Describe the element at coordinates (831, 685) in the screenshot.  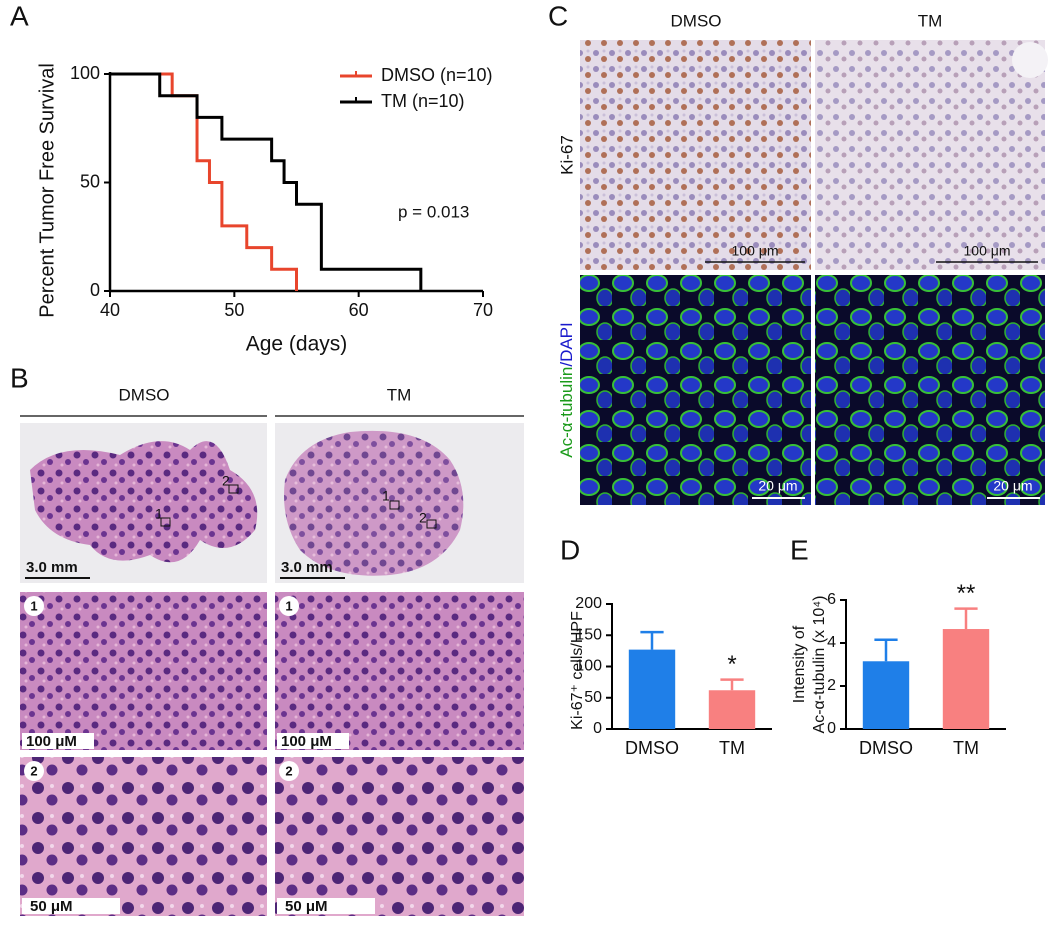
I see `y-tick-label: 2` at that location.